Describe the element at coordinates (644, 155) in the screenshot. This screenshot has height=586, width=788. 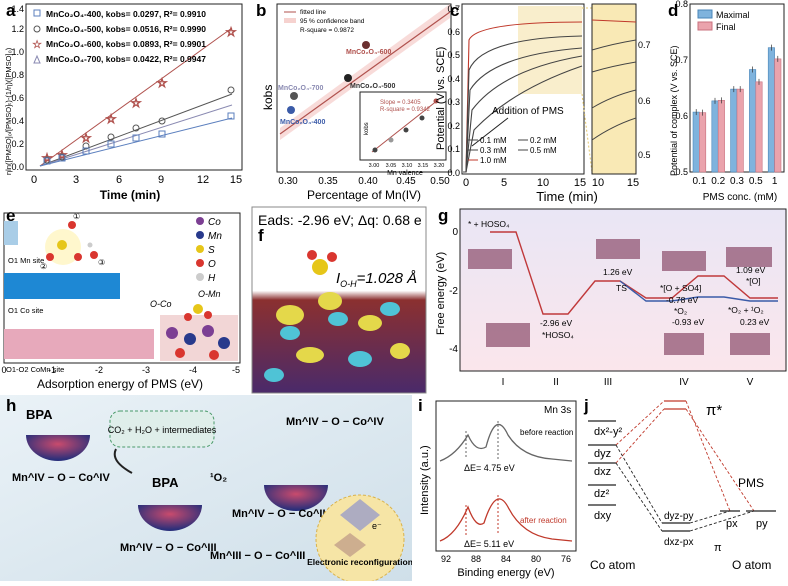
I see `zoom-ytick: 0.5` at that location.